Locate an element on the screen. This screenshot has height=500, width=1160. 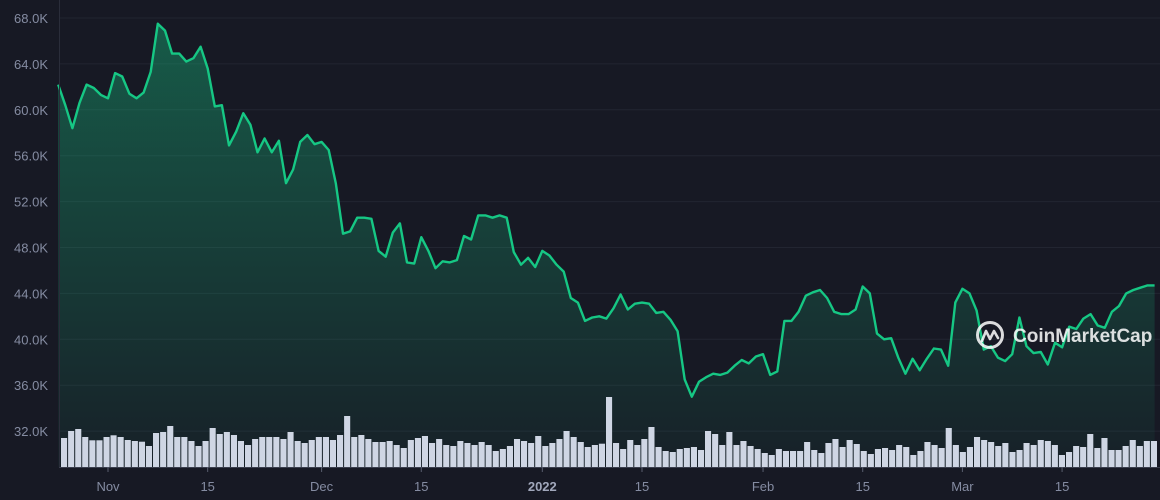
y-tick-label: 52.0K is located at coordinates (31, 202).